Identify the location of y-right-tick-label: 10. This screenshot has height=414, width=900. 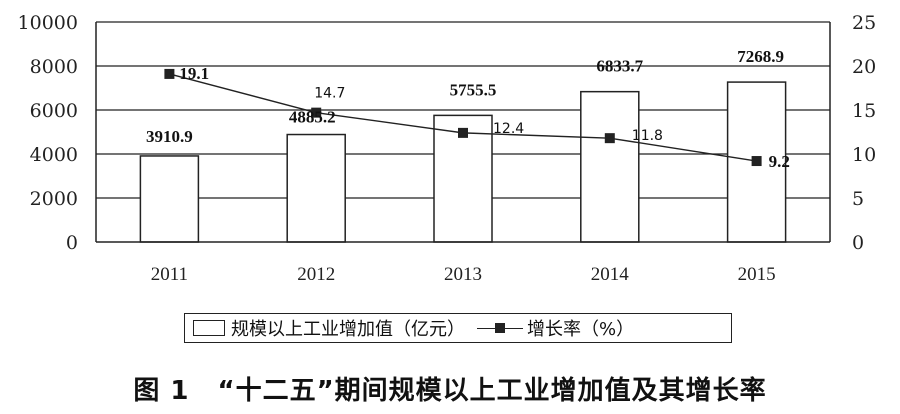
(864, 155).